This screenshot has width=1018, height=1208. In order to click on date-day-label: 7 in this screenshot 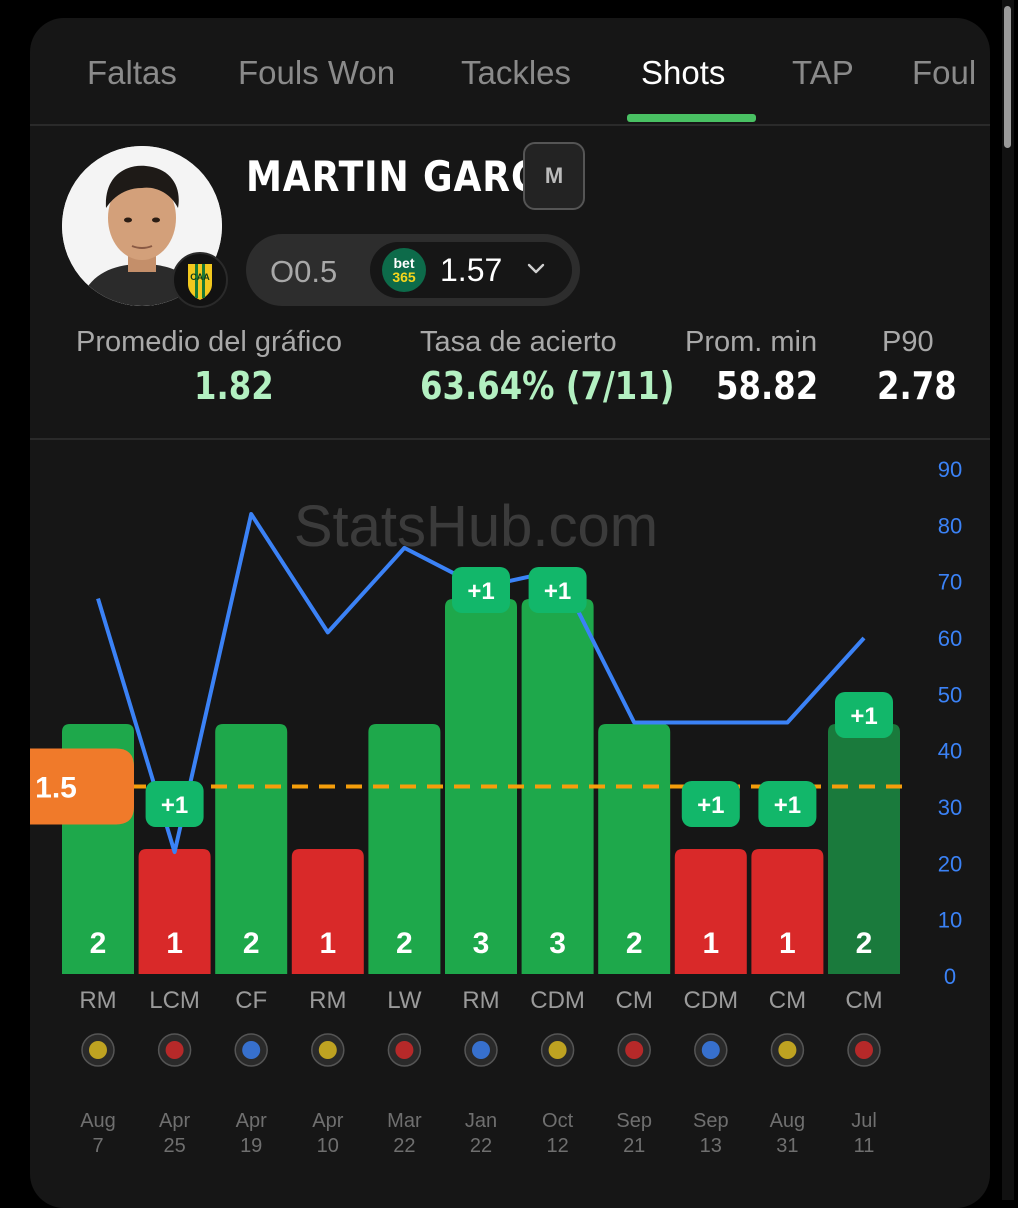, I will do `click(97, 1146)`.